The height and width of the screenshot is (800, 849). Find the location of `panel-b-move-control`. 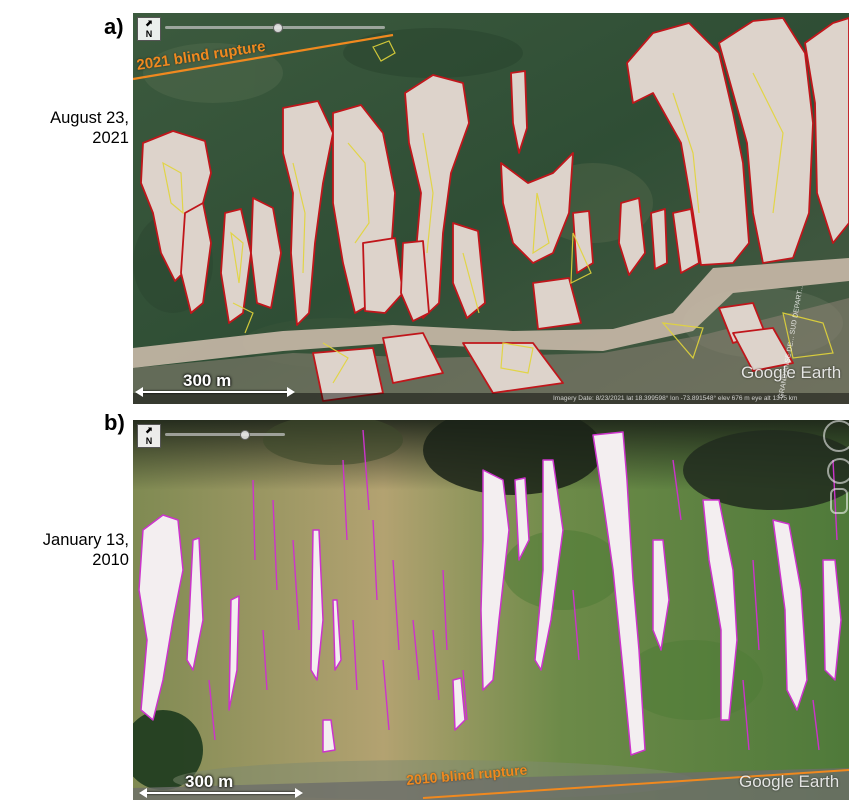

panel-b-move-control is located at coordinates (838, 471).